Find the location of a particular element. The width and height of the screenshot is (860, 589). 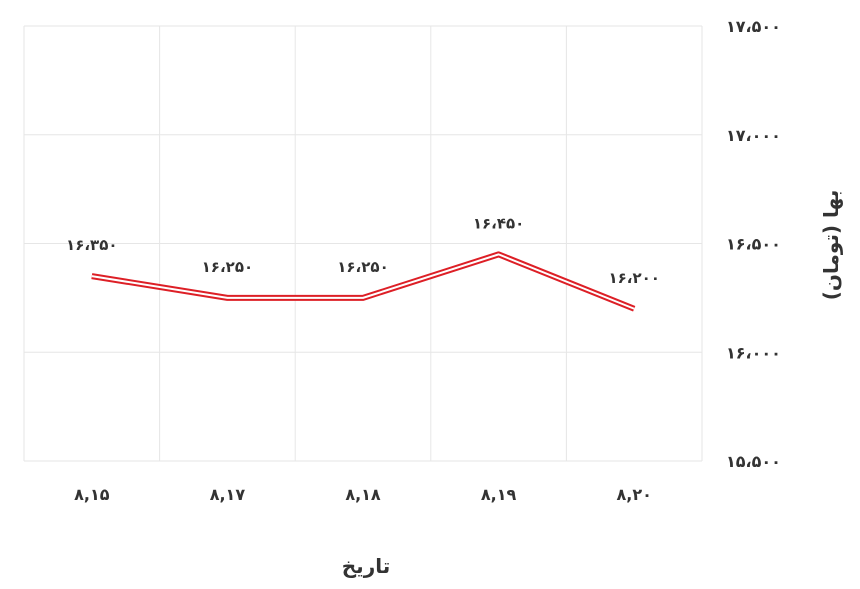

y-tick-labels: ۱۵،۵۰۰ ۱۶،۰۰۰ ۱۶،۵۰۰ ۱۷،۰۰۰ ۱۷،۵۰۰ is located at coordinates (753, 244).